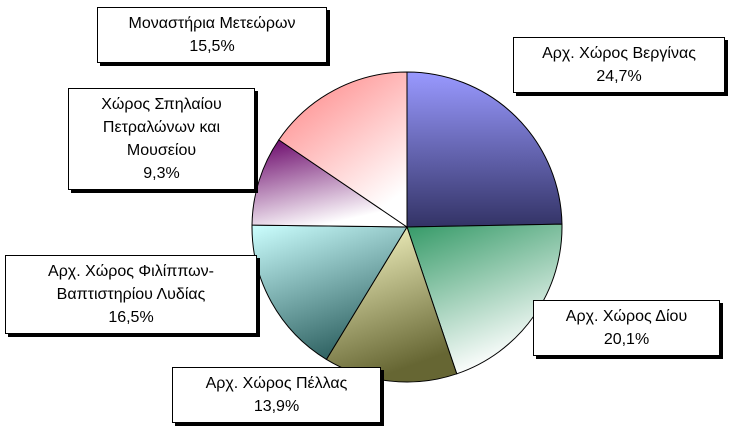  What do you see at coordinates (619, 76) in the screenshot?
I see `value-label: 24,7%` at bounding box center [619, 76].